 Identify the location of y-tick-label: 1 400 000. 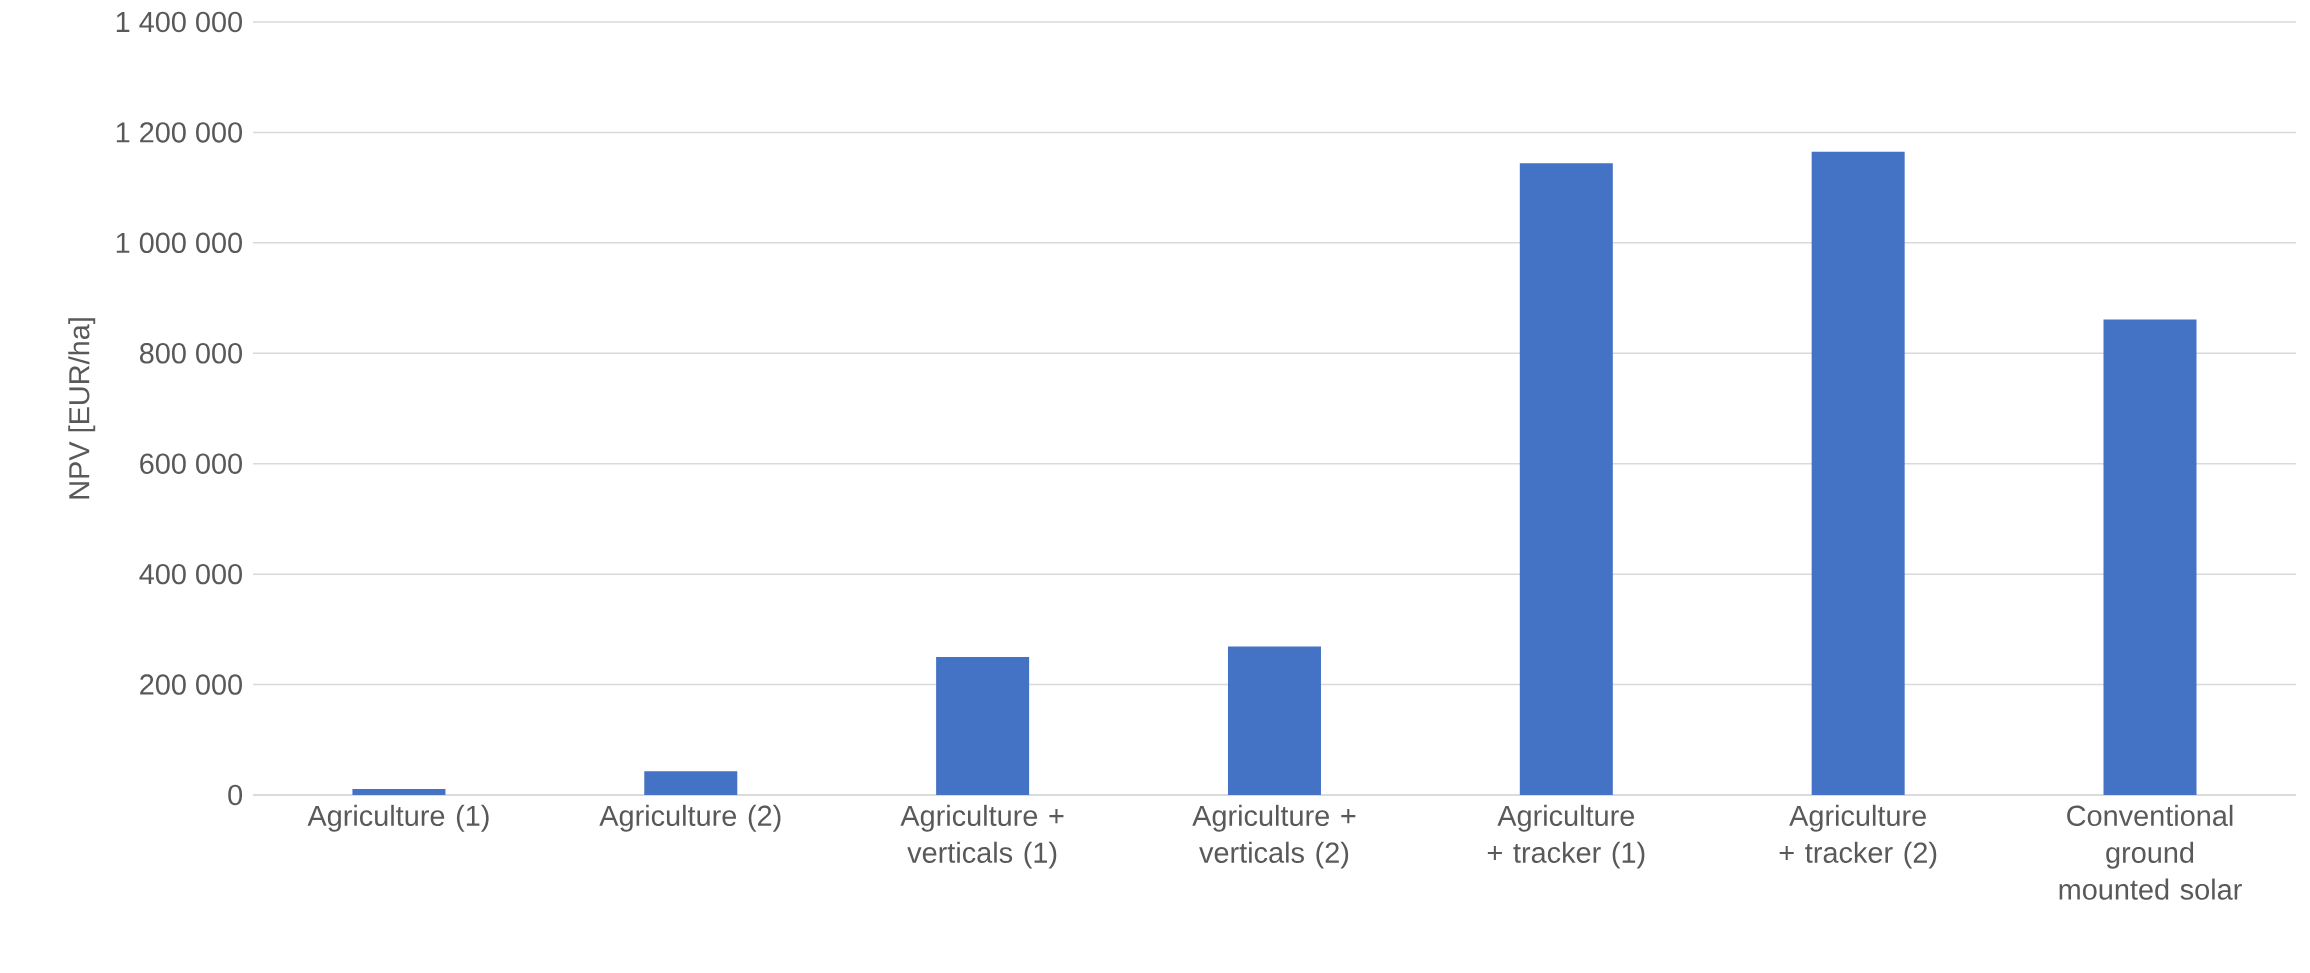
(179, 22).